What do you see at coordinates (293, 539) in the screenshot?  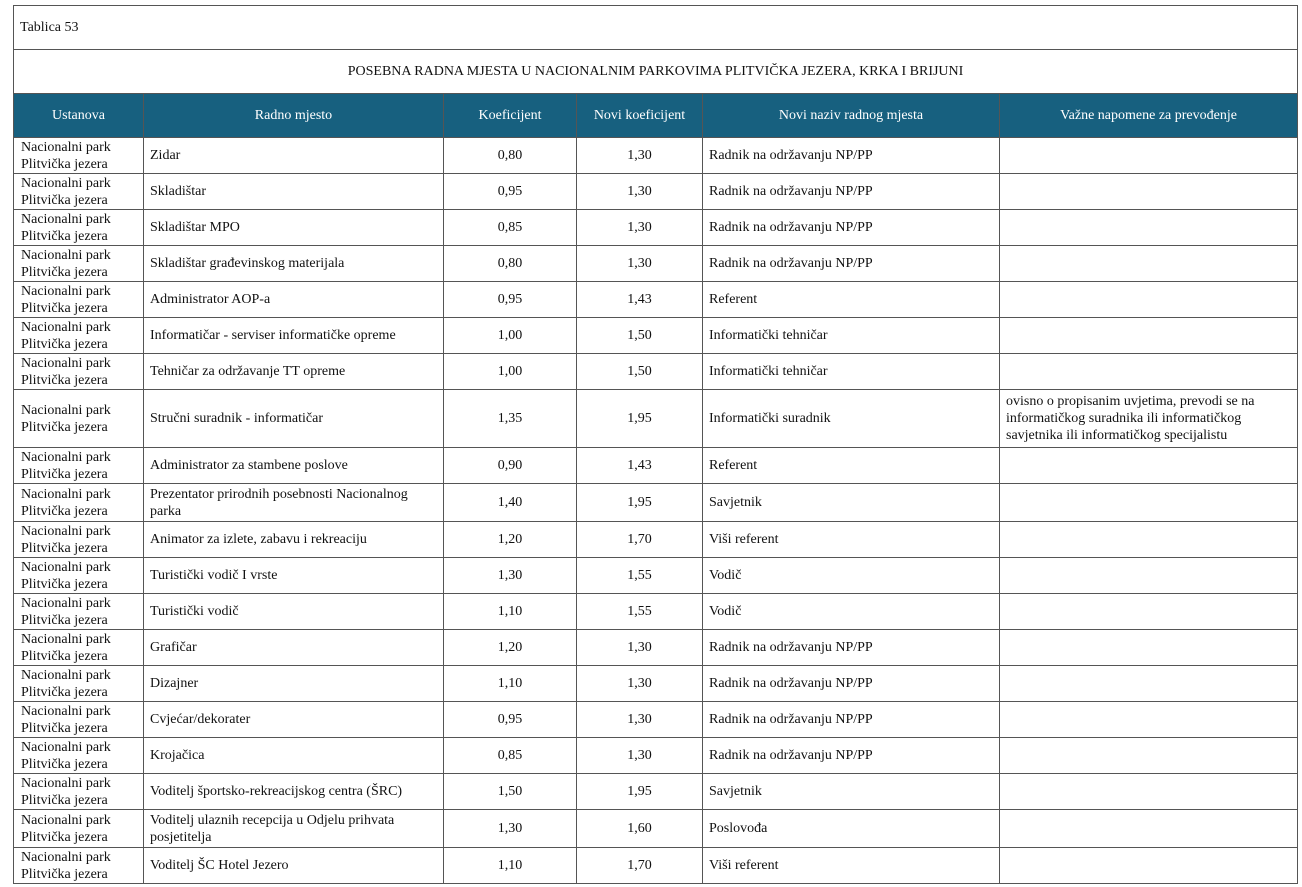 I see `radno-mjesto: Animator za izlete, zabavu i rekreaciju` at bounding box center [293, 539].